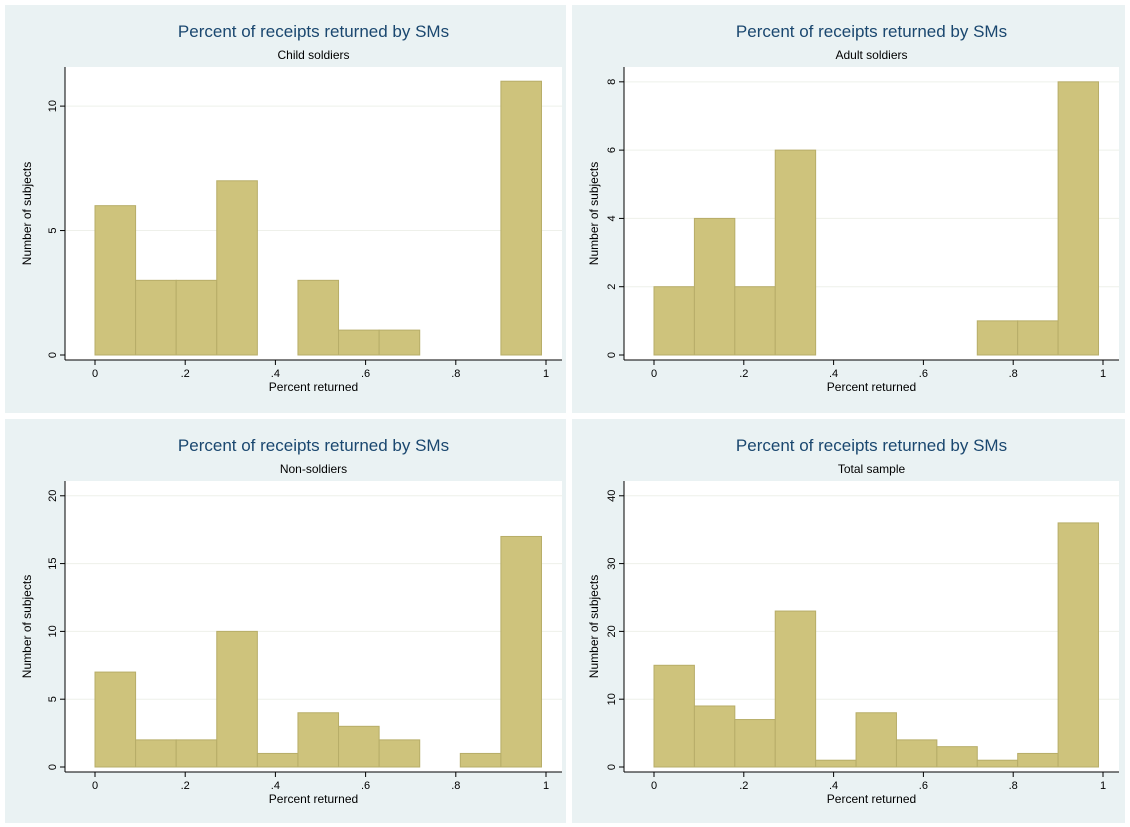 The width and height of the screenshot is (1130, 827). Describe the element at coordinates (871, 55) in the screenshot. I see `chart-subtitle: Adult soldiers` at that location.